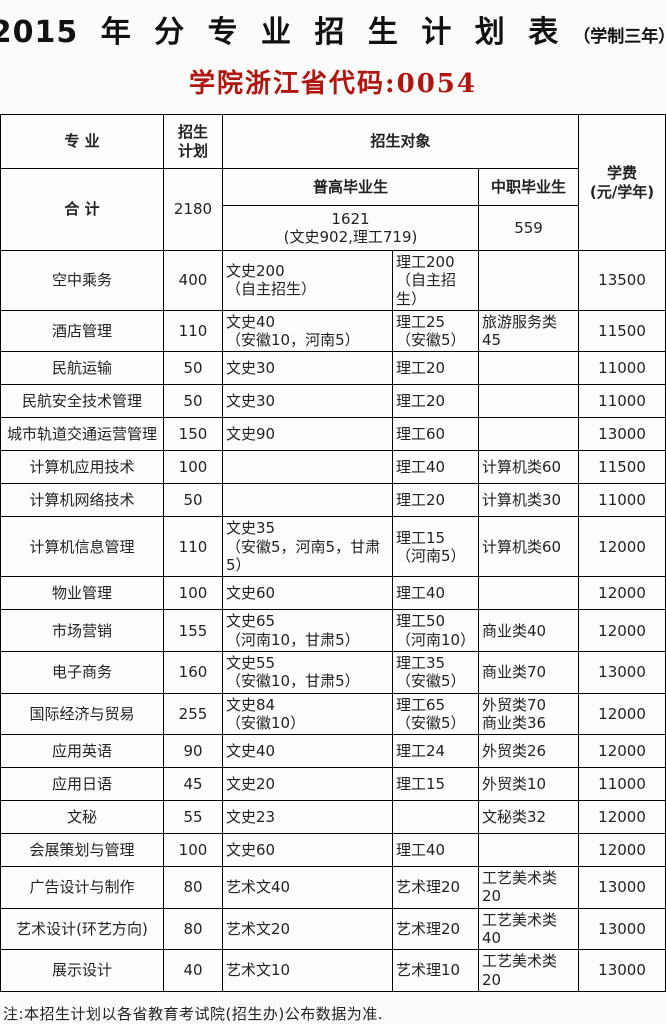  Describe the element at coordinates (280, 32) in the screenshot. I see `page-title: 2015 年 分 专 业 招 生 计 划 表` at that location.